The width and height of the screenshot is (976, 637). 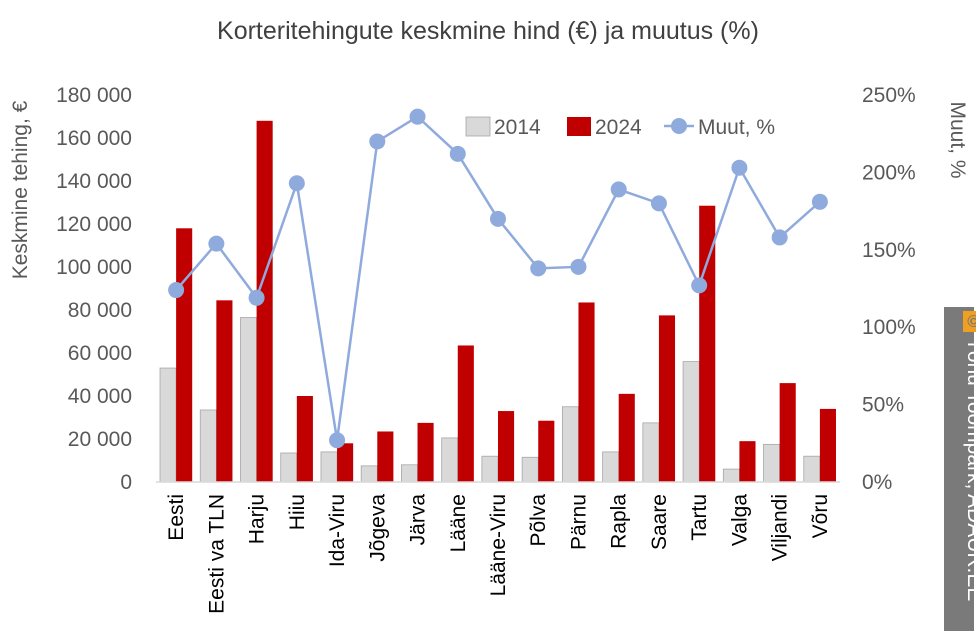 What do you see at coordinates (418, 520) in the screenshot?
I see `x-tick-label: Järva` at bounding box center [418, 520].